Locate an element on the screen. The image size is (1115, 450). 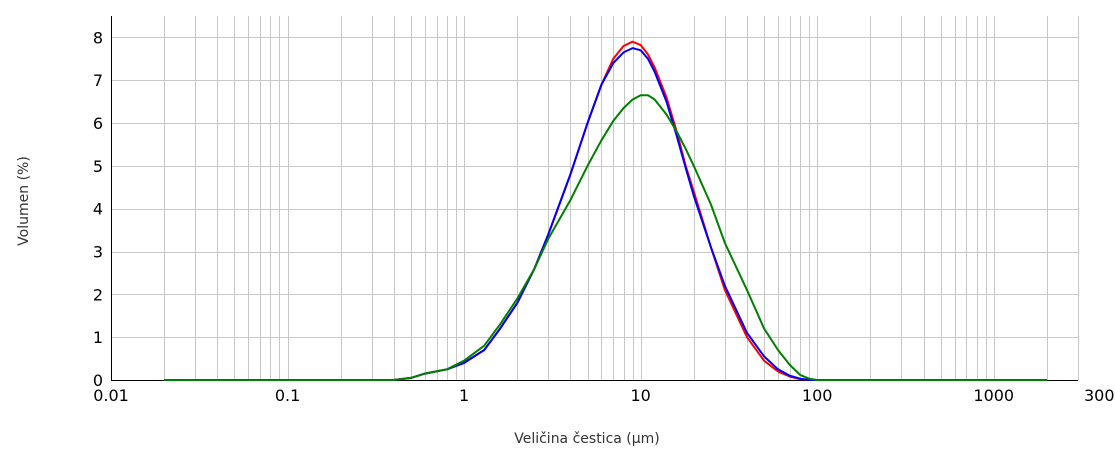
y-tick-label: 7 is located at coordinates (98, 80).